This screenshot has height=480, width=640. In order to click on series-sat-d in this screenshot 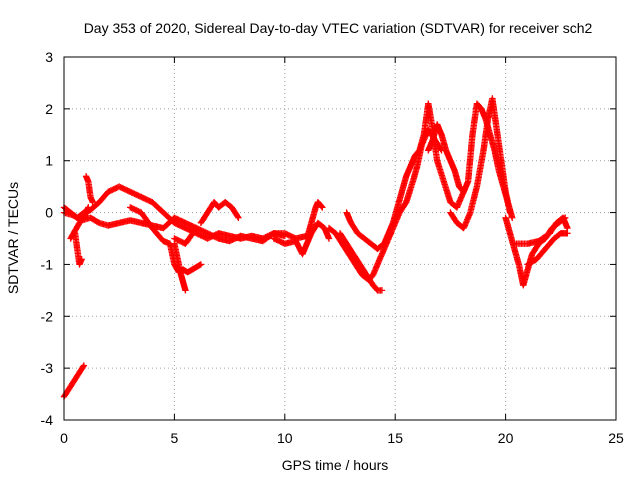, I will do `click(78, 249)`.